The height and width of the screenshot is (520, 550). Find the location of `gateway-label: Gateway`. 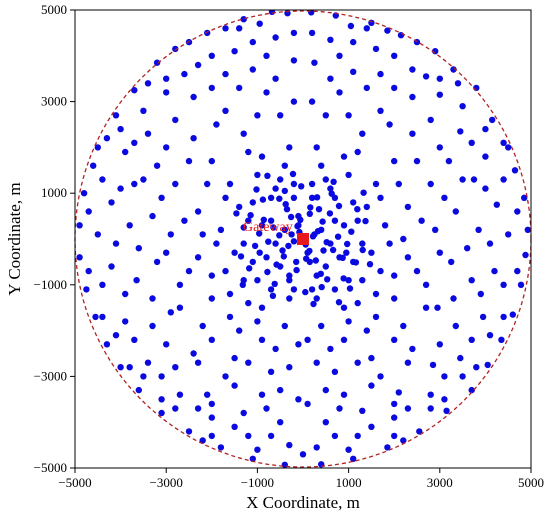

gateway-label: Gateway is located at coordinates (268, 227).